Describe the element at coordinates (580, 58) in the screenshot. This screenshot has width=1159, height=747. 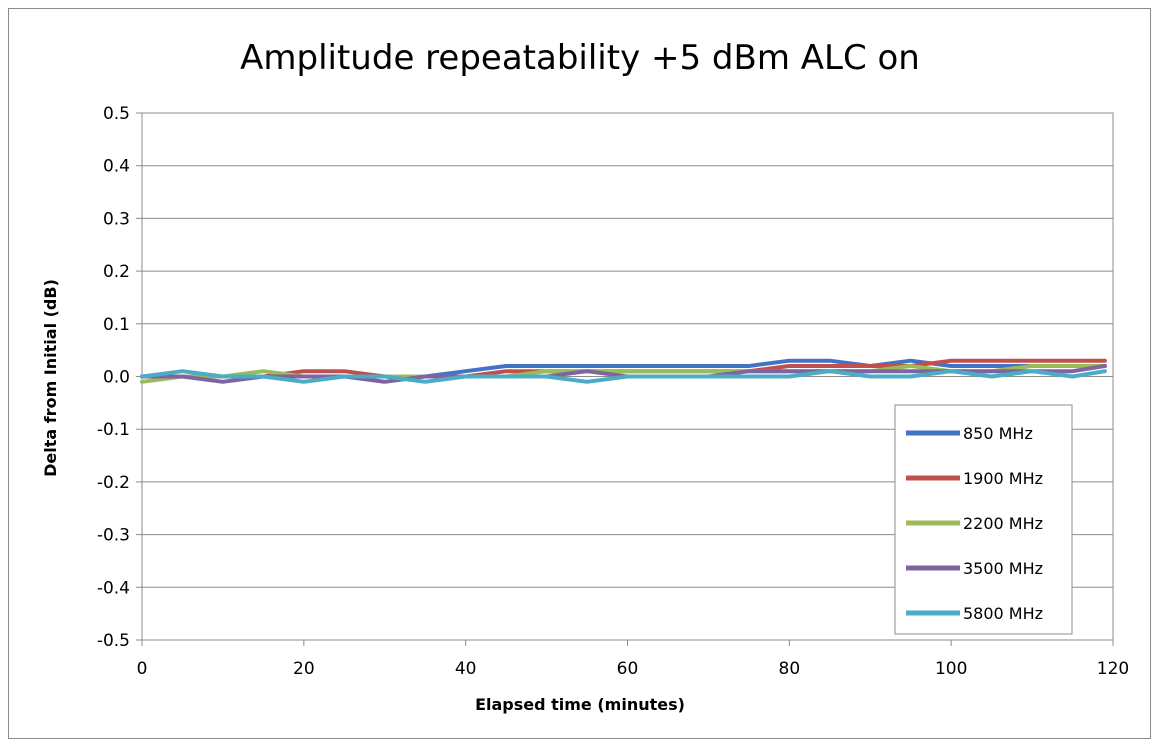
I see `chart-title: Amplitude repeatability +5 dBm ALC on` at that location.